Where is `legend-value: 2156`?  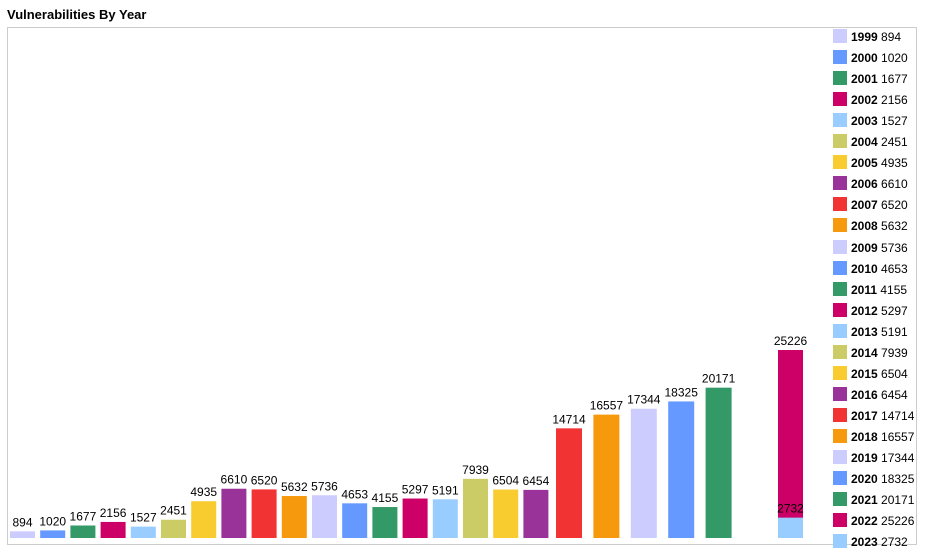
legend-value: 2156 is located at coordinates (894, 100).